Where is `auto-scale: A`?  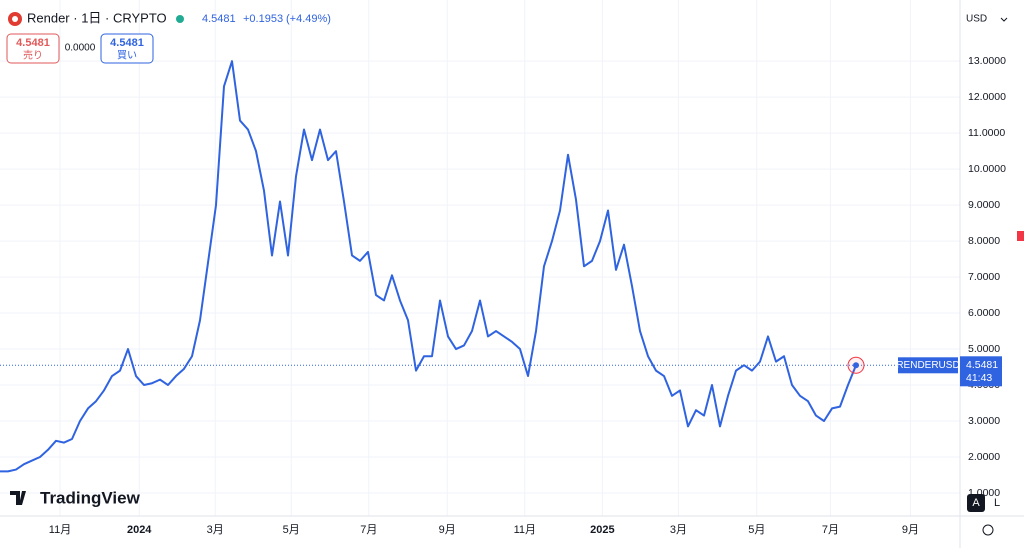 auto-scale: A is located at coordinates (976, 503).